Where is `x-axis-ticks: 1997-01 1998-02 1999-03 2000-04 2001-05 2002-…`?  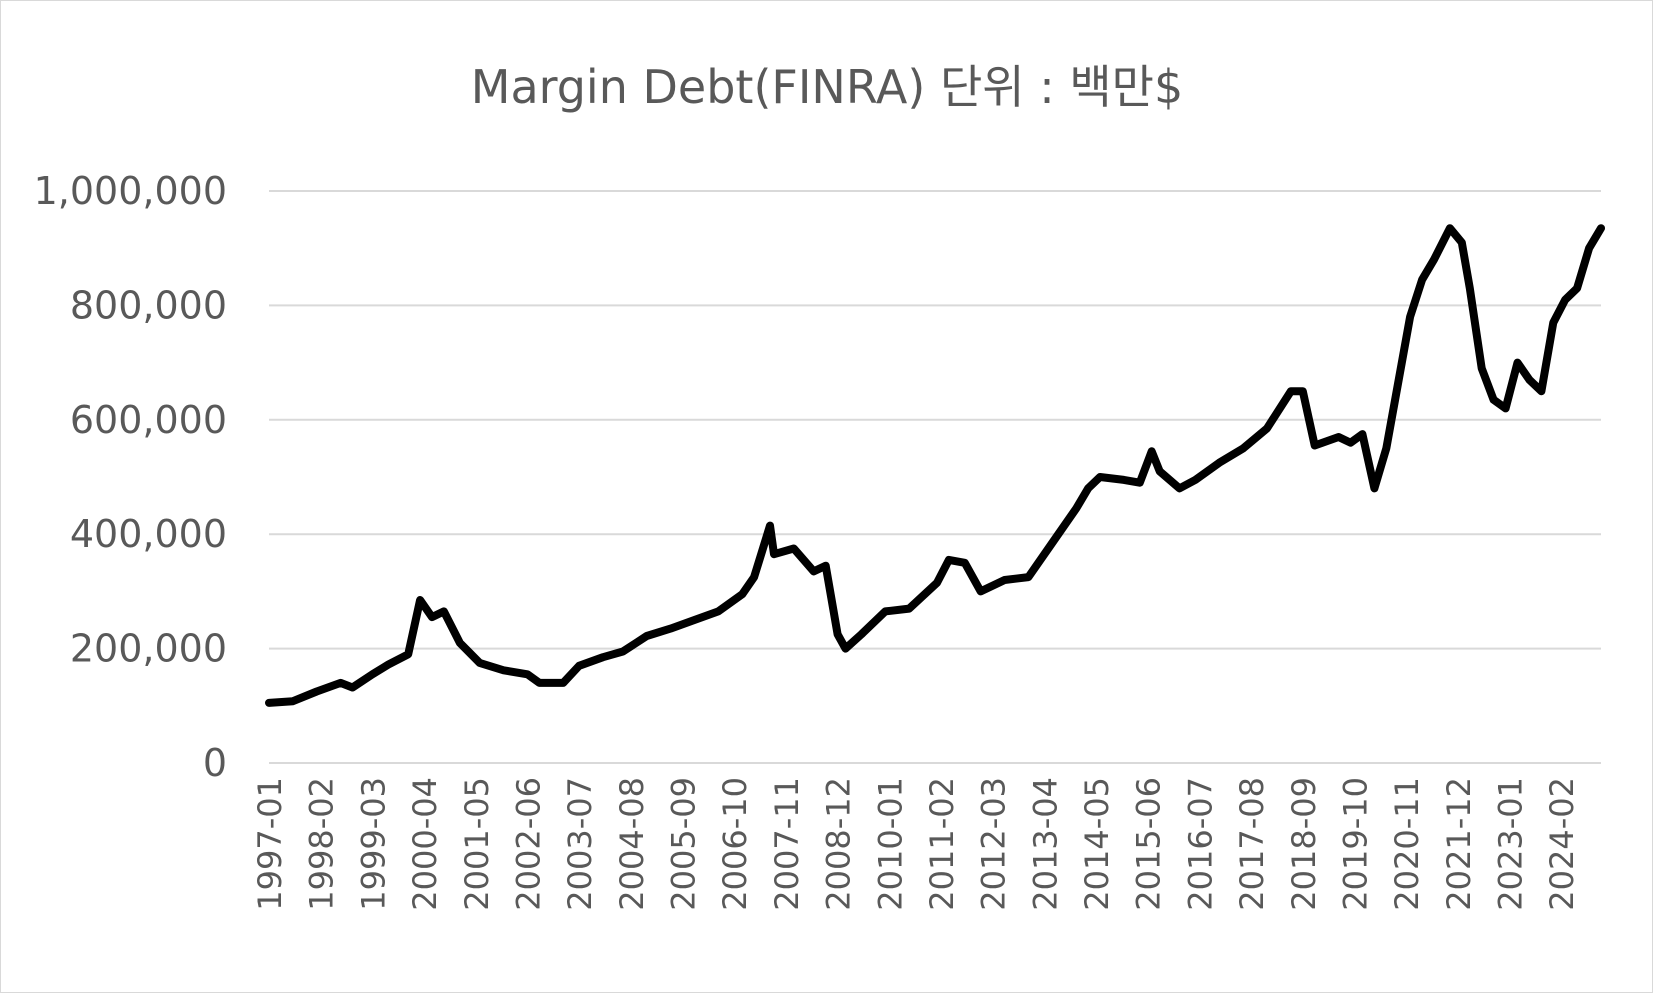
x-axis-ticks: 1997-01 1998-02 1999-03 2000-04 2001-05 2002-… is located at coordinates (916, 844).